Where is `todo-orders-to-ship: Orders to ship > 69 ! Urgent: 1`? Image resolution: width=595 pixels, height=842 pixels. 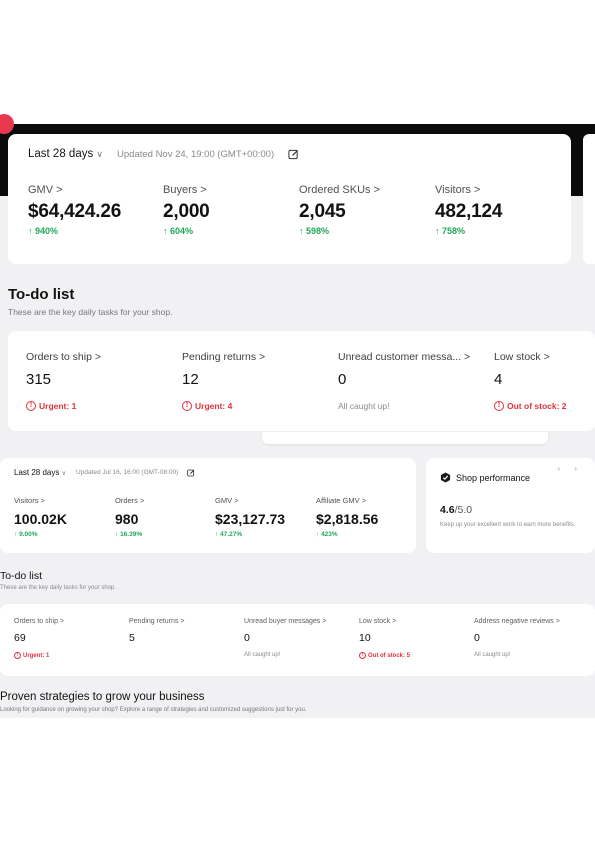
todo-orders-to-ship: Orders to ship > 69 ! Urgent: 1 is located at coordinates (39, 638).